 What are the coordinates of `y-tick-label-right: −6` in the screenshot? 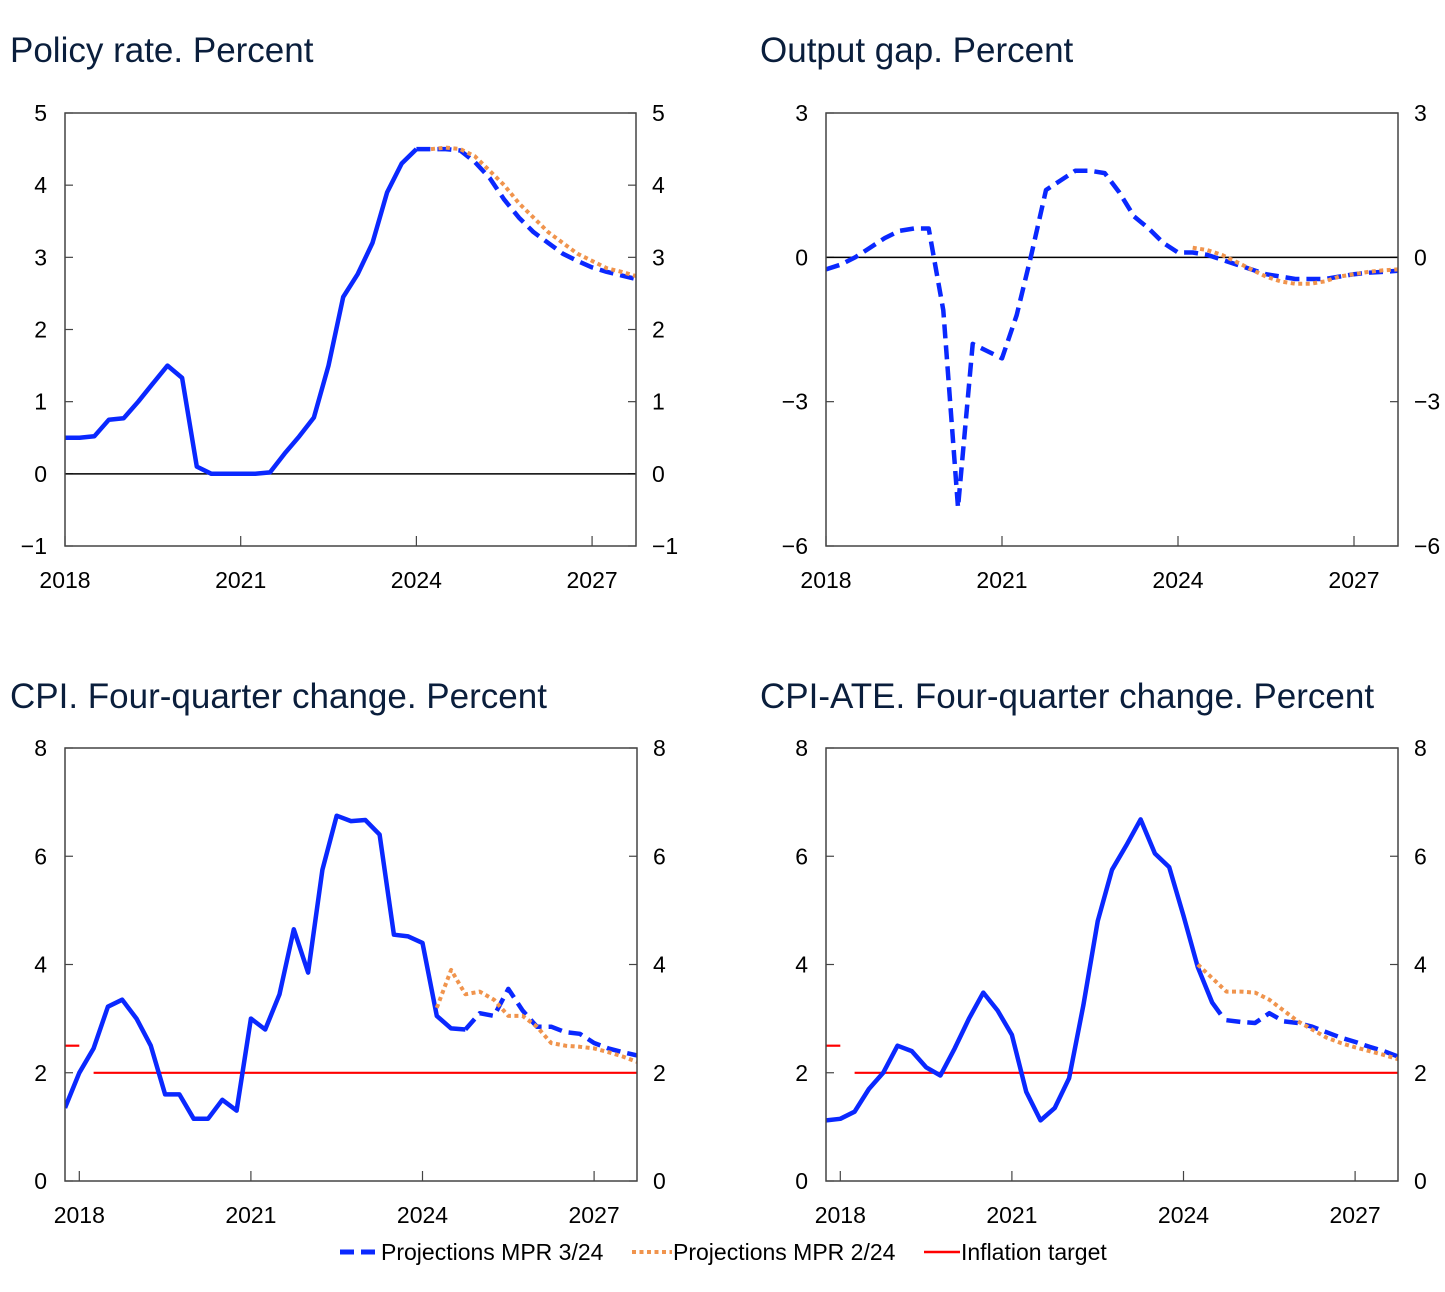 It's located at (1427, 546).